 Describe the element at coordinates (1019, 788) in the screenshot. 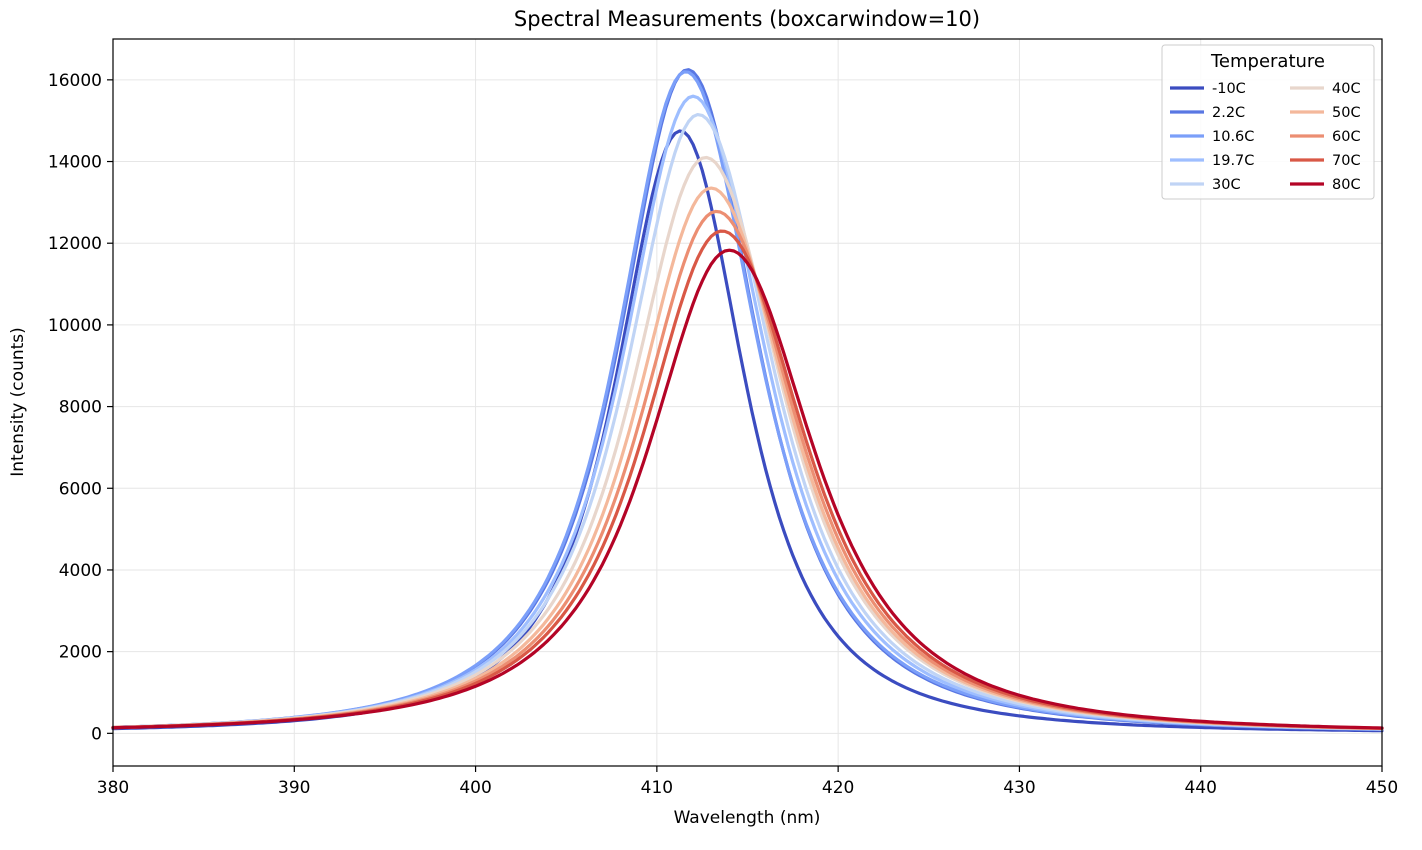

I see `x-tick-label: 430` at that location.